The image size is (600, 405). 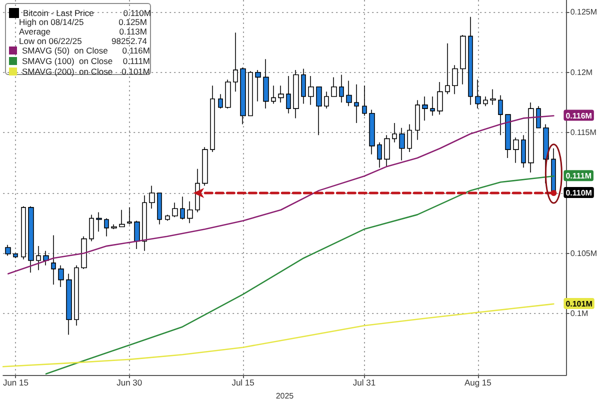 What do you see at coordinates (584, 253) in the screenshot?
I see `y-tick-label: 0.105M` at bounding box center [584, 253].